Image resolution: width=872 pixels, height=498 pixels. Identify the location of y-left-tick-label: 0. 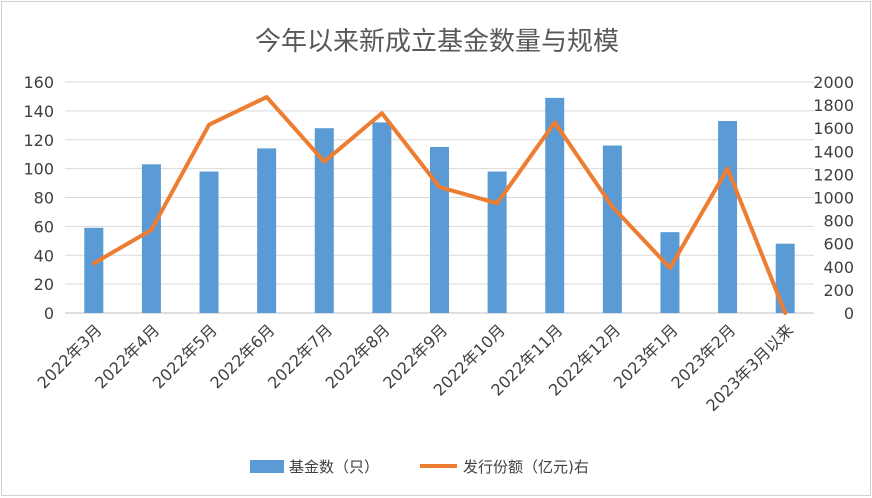
(49, 313).